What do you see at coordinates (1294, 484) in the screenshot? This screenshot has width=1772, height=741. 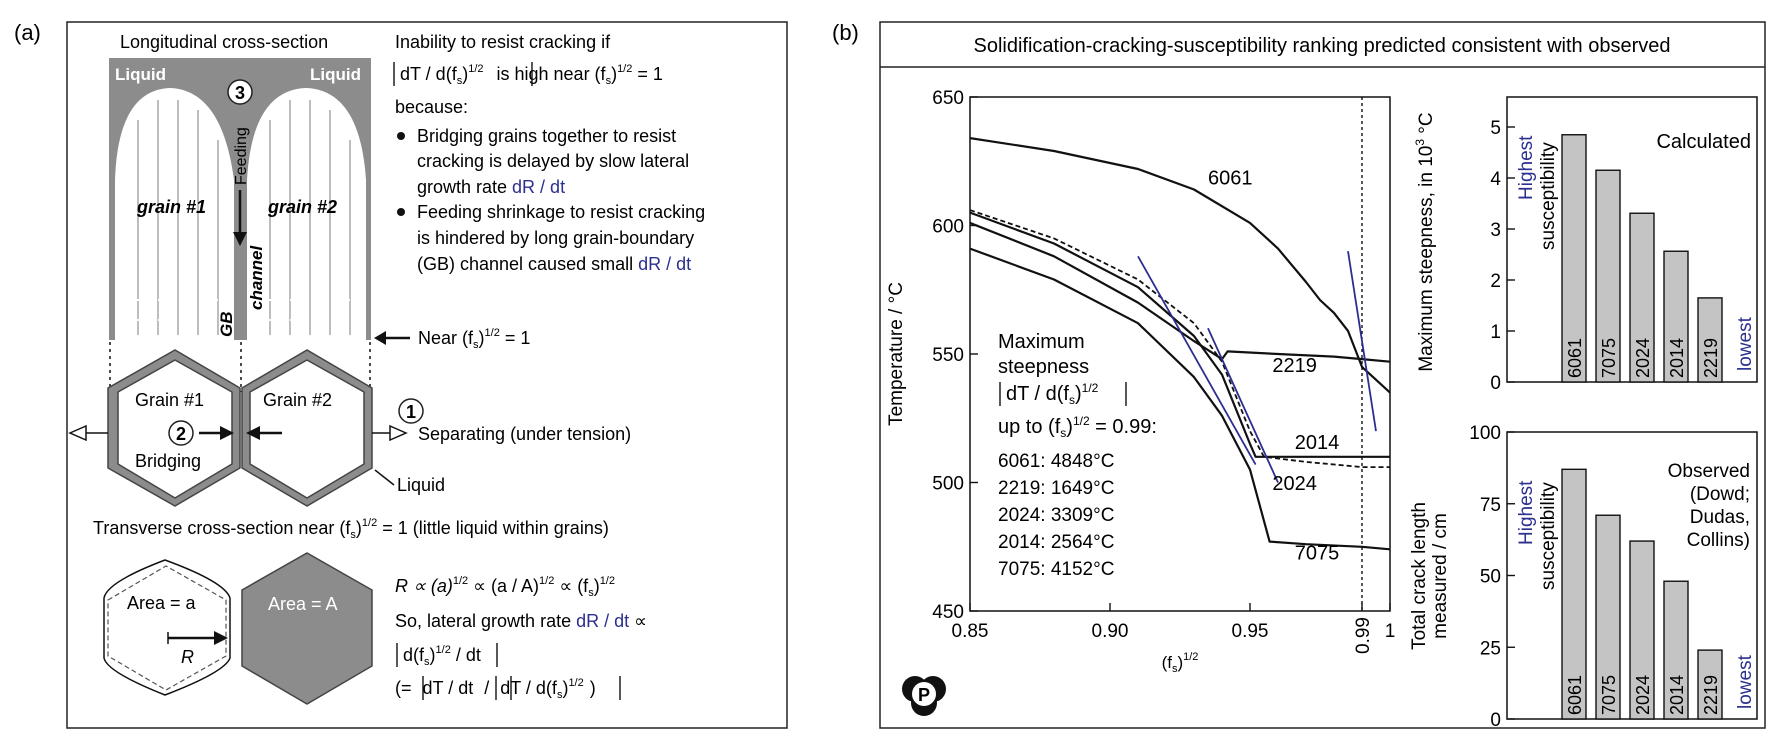 I see `series-label-2024: 2024` at bounding box center [1294, 484].